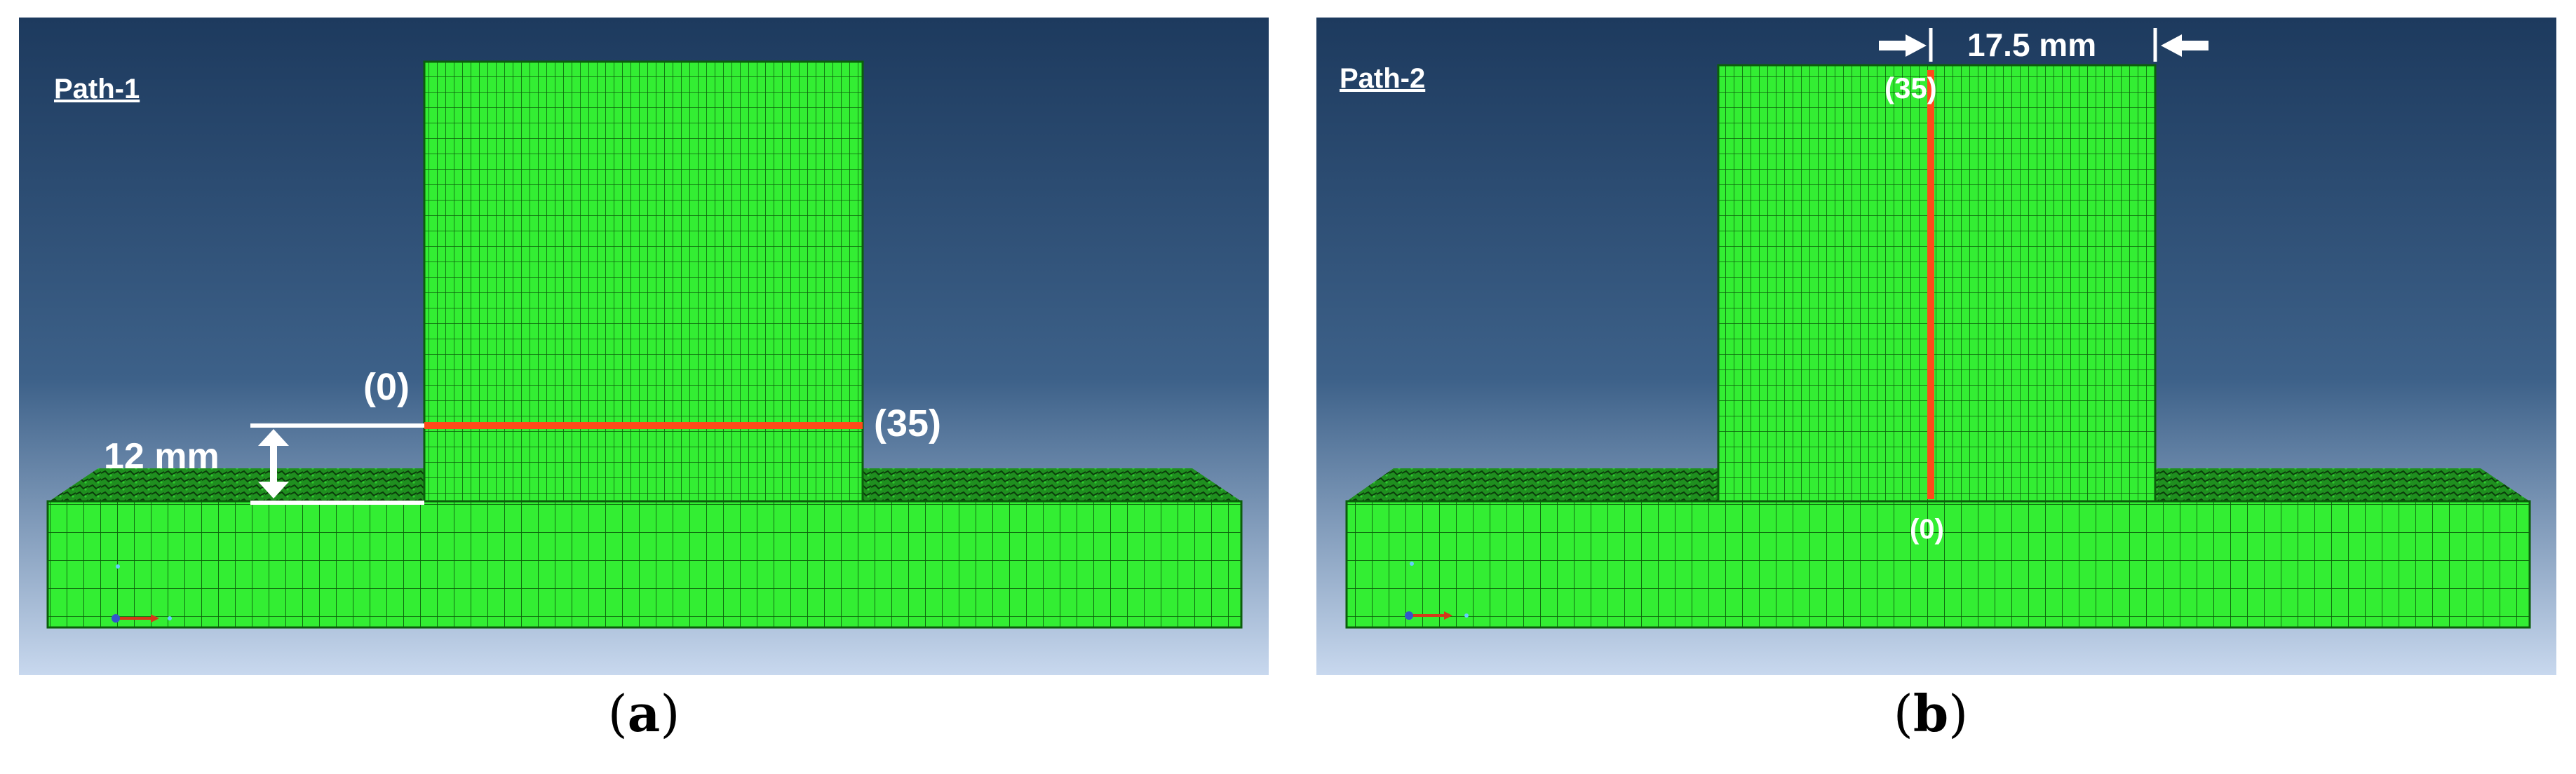 The image size is (2576, 774). I want to click on base-front-face, so click(644, 564).